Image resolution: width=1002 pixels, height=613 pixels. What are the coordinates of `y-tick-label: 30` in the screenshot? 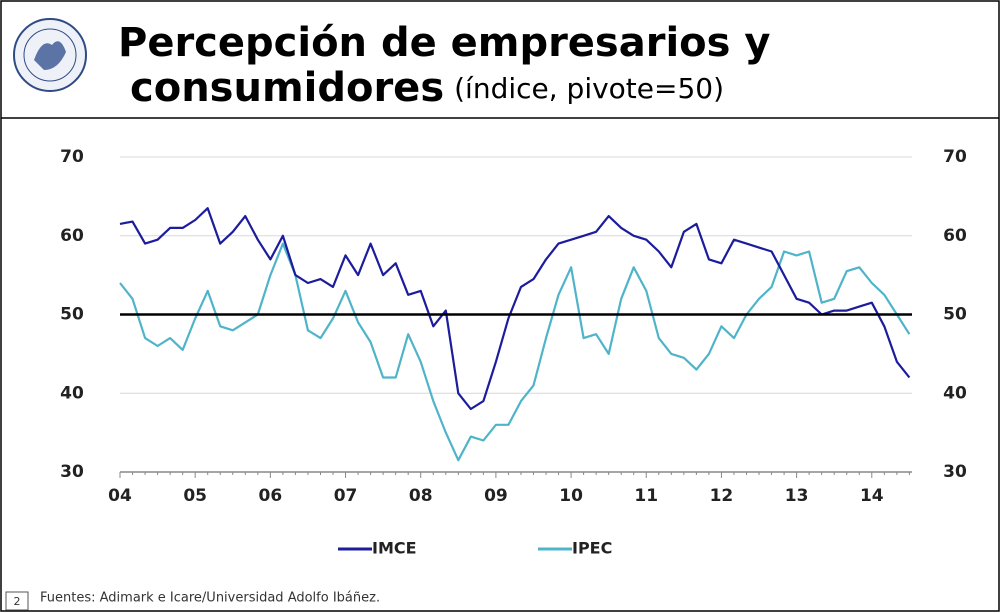 It's located at (72, 472).